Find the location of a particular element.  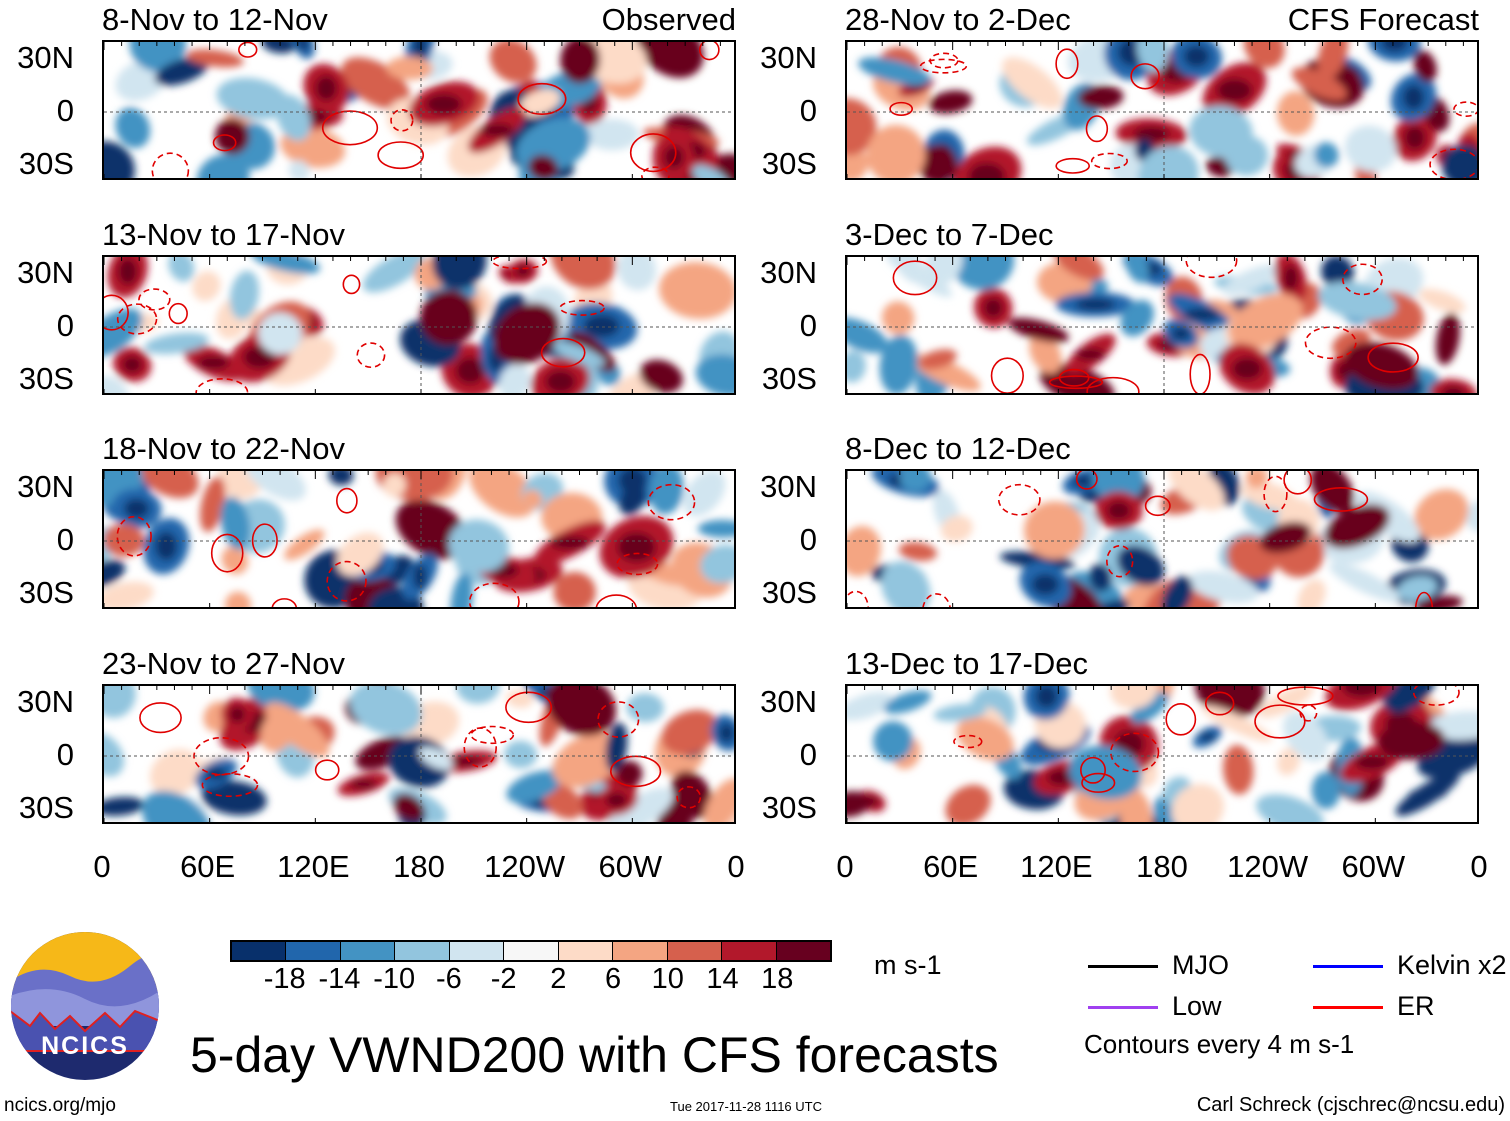

legend-label: MJO is located at coordinates (1200, 965).